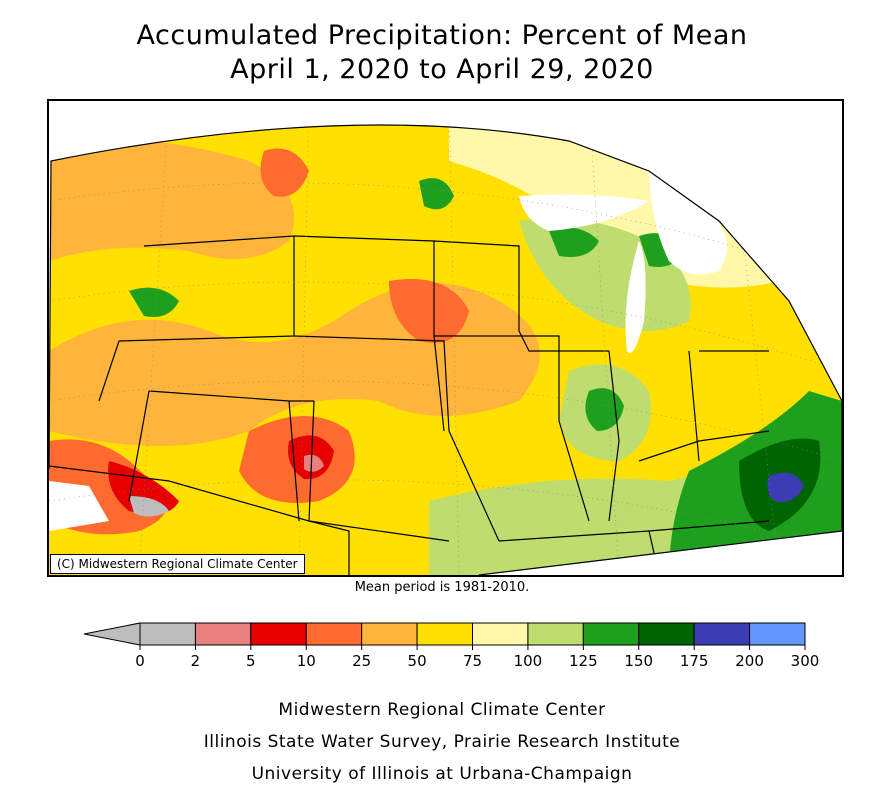 The image size is (884, 801). I want to click on legend-tick-label: 100, so click(528, 661).